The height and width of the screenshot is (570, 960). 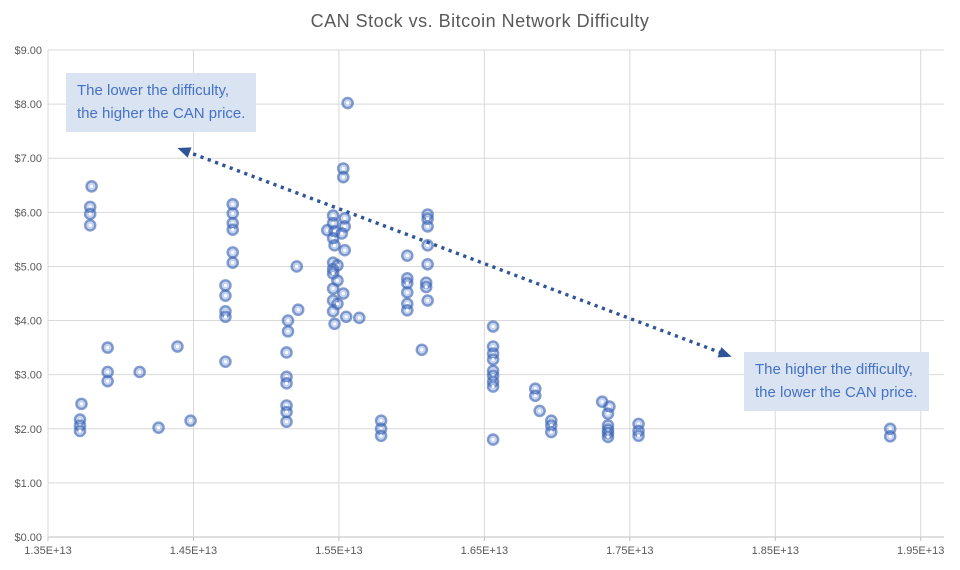 What do you see at coordinates (28, 51) in the screenshot?
I see `y-tick-label: $9.00` at bounding box center [28, 51].